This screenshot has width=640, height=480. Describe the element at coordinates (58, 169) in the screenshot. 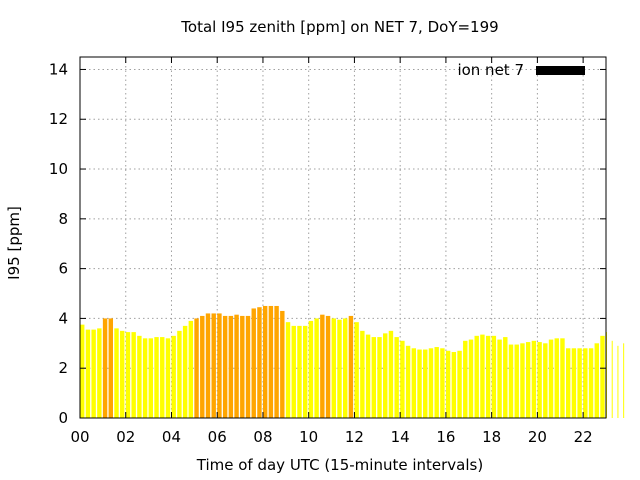

I see `y-tick-label: 10` at that location.